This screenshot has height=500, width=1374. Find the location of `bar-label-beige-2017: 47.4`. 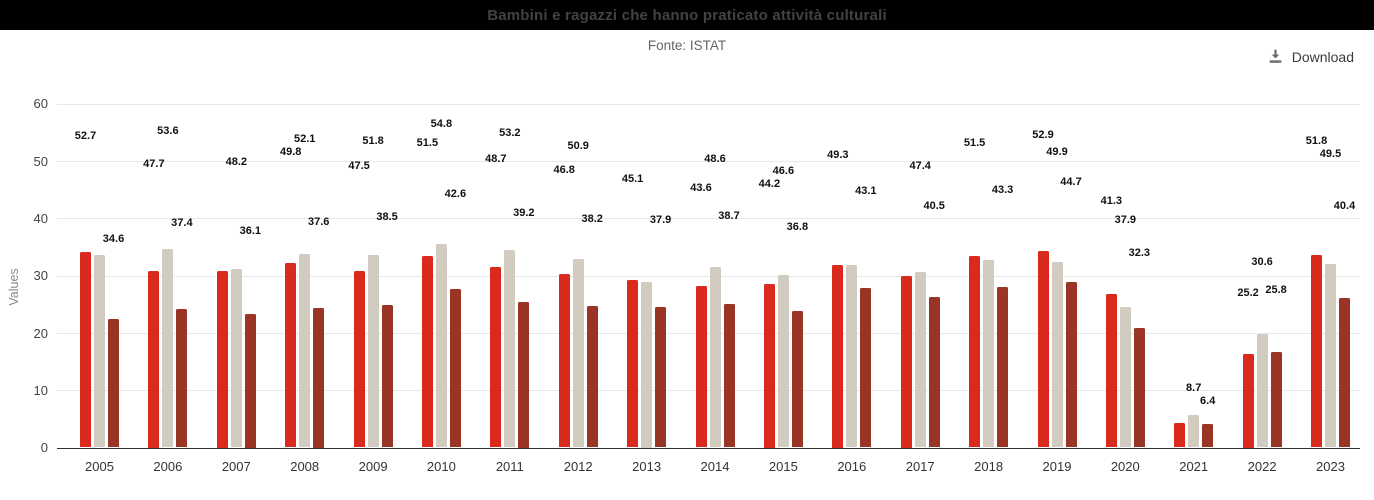

bar-label-beige-2017: 47.4 is located at coordinates (920, 166).